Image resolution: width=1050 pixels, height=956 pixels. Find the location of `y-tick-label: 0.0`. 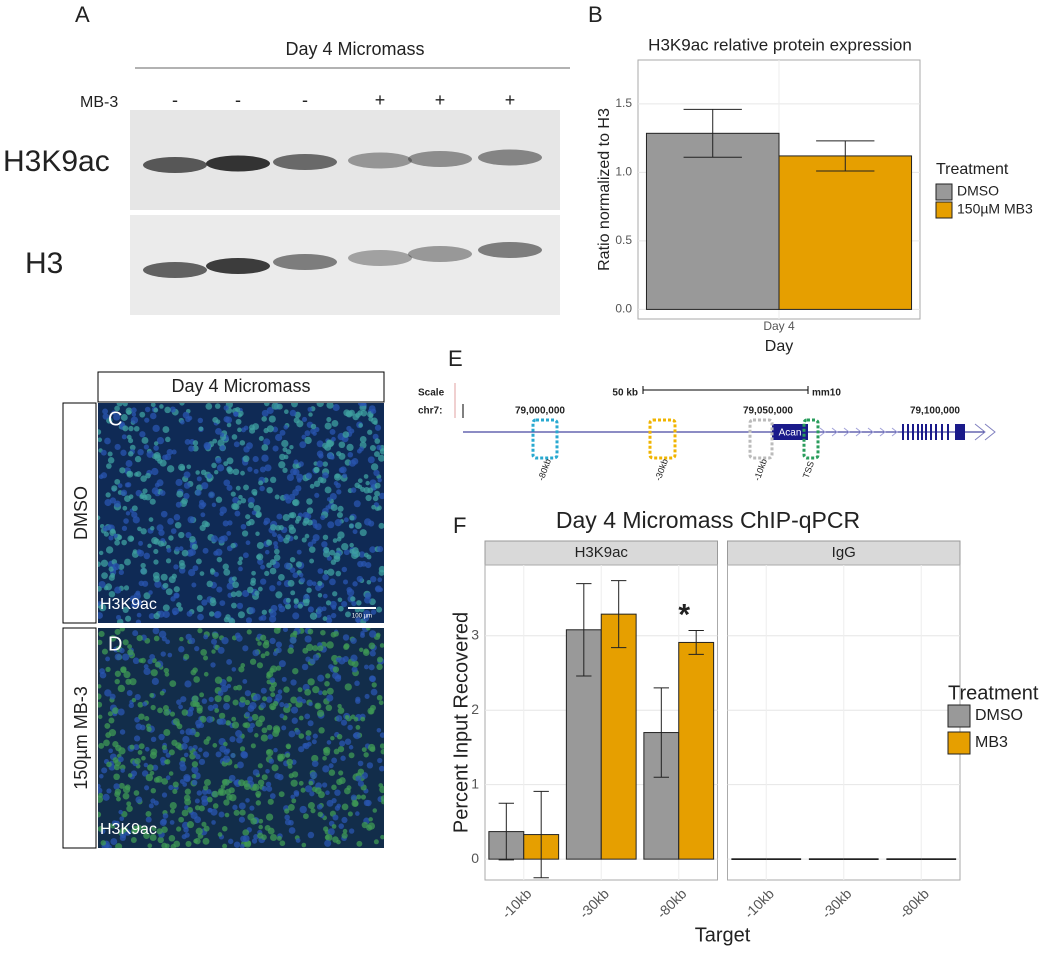

y-tick-label: 0.0 is located at coordinates (623, 309).